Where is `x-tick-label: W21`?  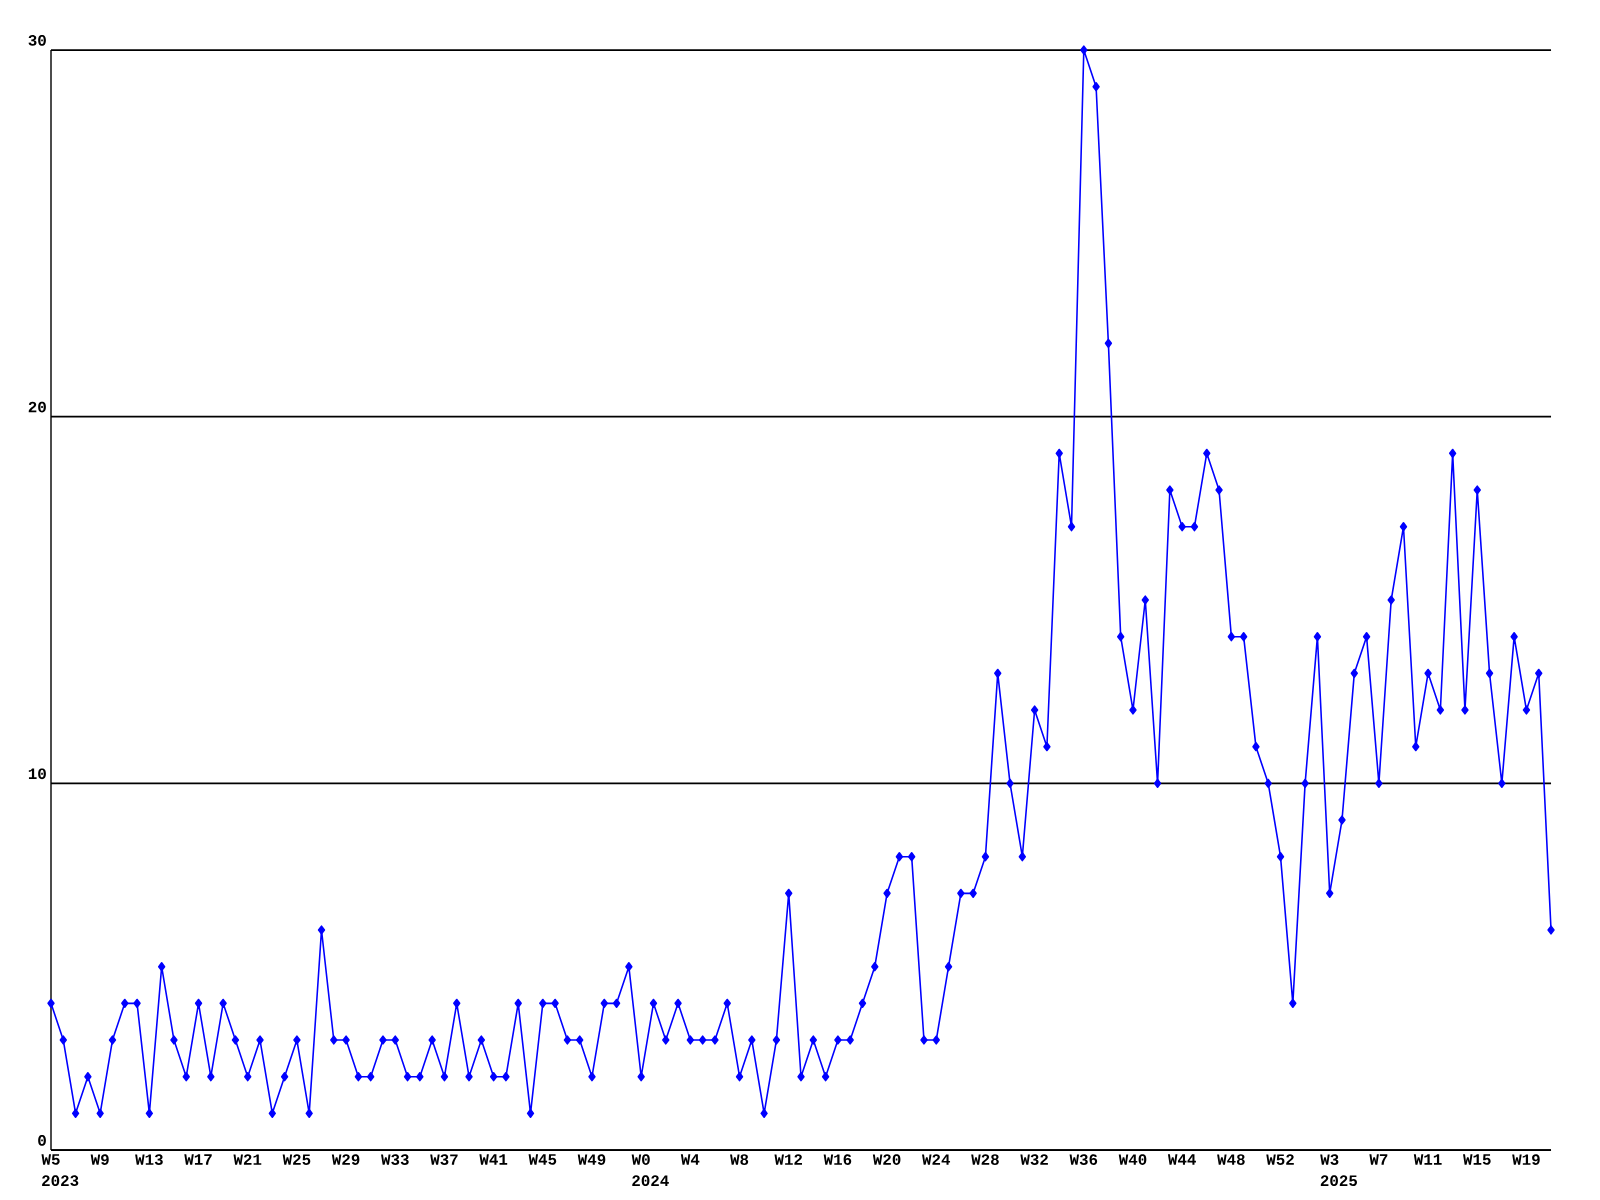 x-tick-label: W21 is located at coordinates (247, 1159).